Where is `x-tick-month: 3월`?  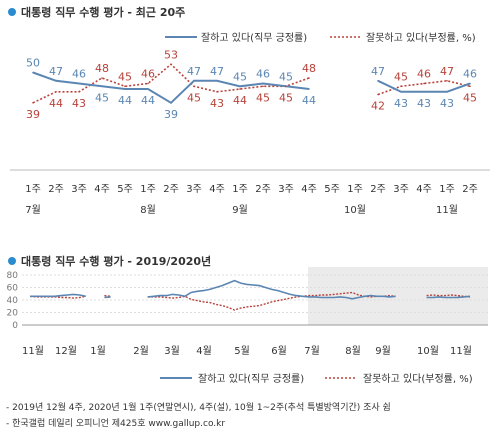
x-tick-month: 3월 is located at coordinates (172, 351).